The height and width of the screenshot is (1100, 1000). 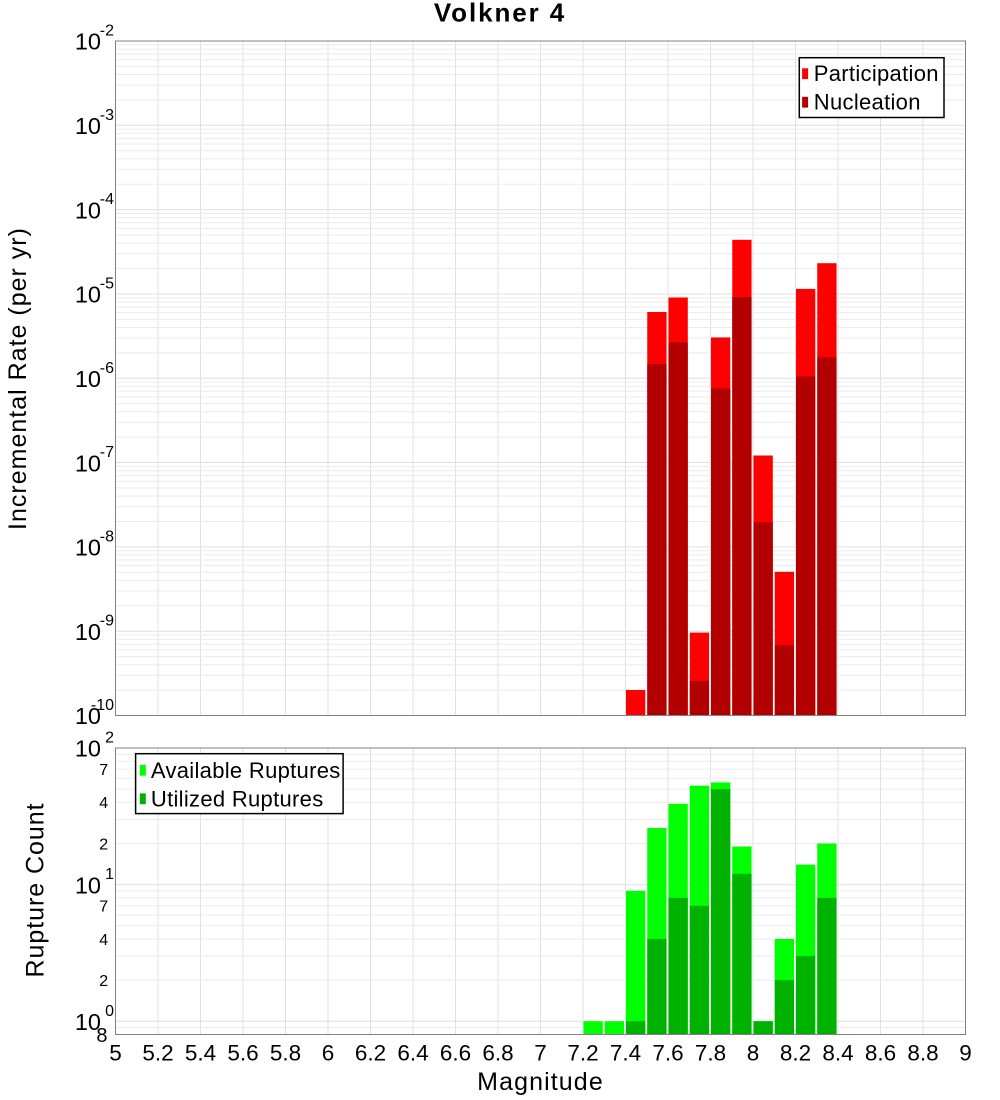 I want to click on svg-text: 8.6, so click(x=880, y=1053).